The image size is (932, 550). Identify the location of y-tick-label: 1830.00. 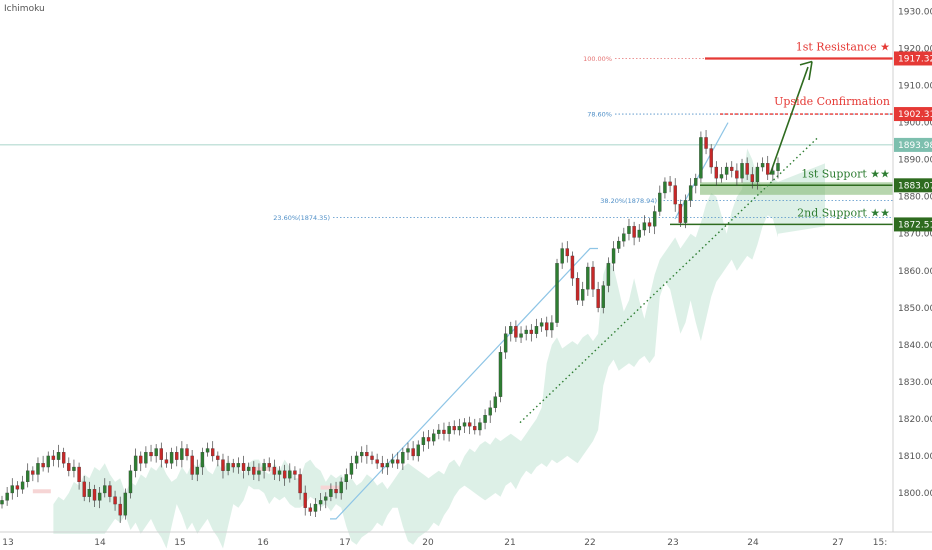
(915, 383).